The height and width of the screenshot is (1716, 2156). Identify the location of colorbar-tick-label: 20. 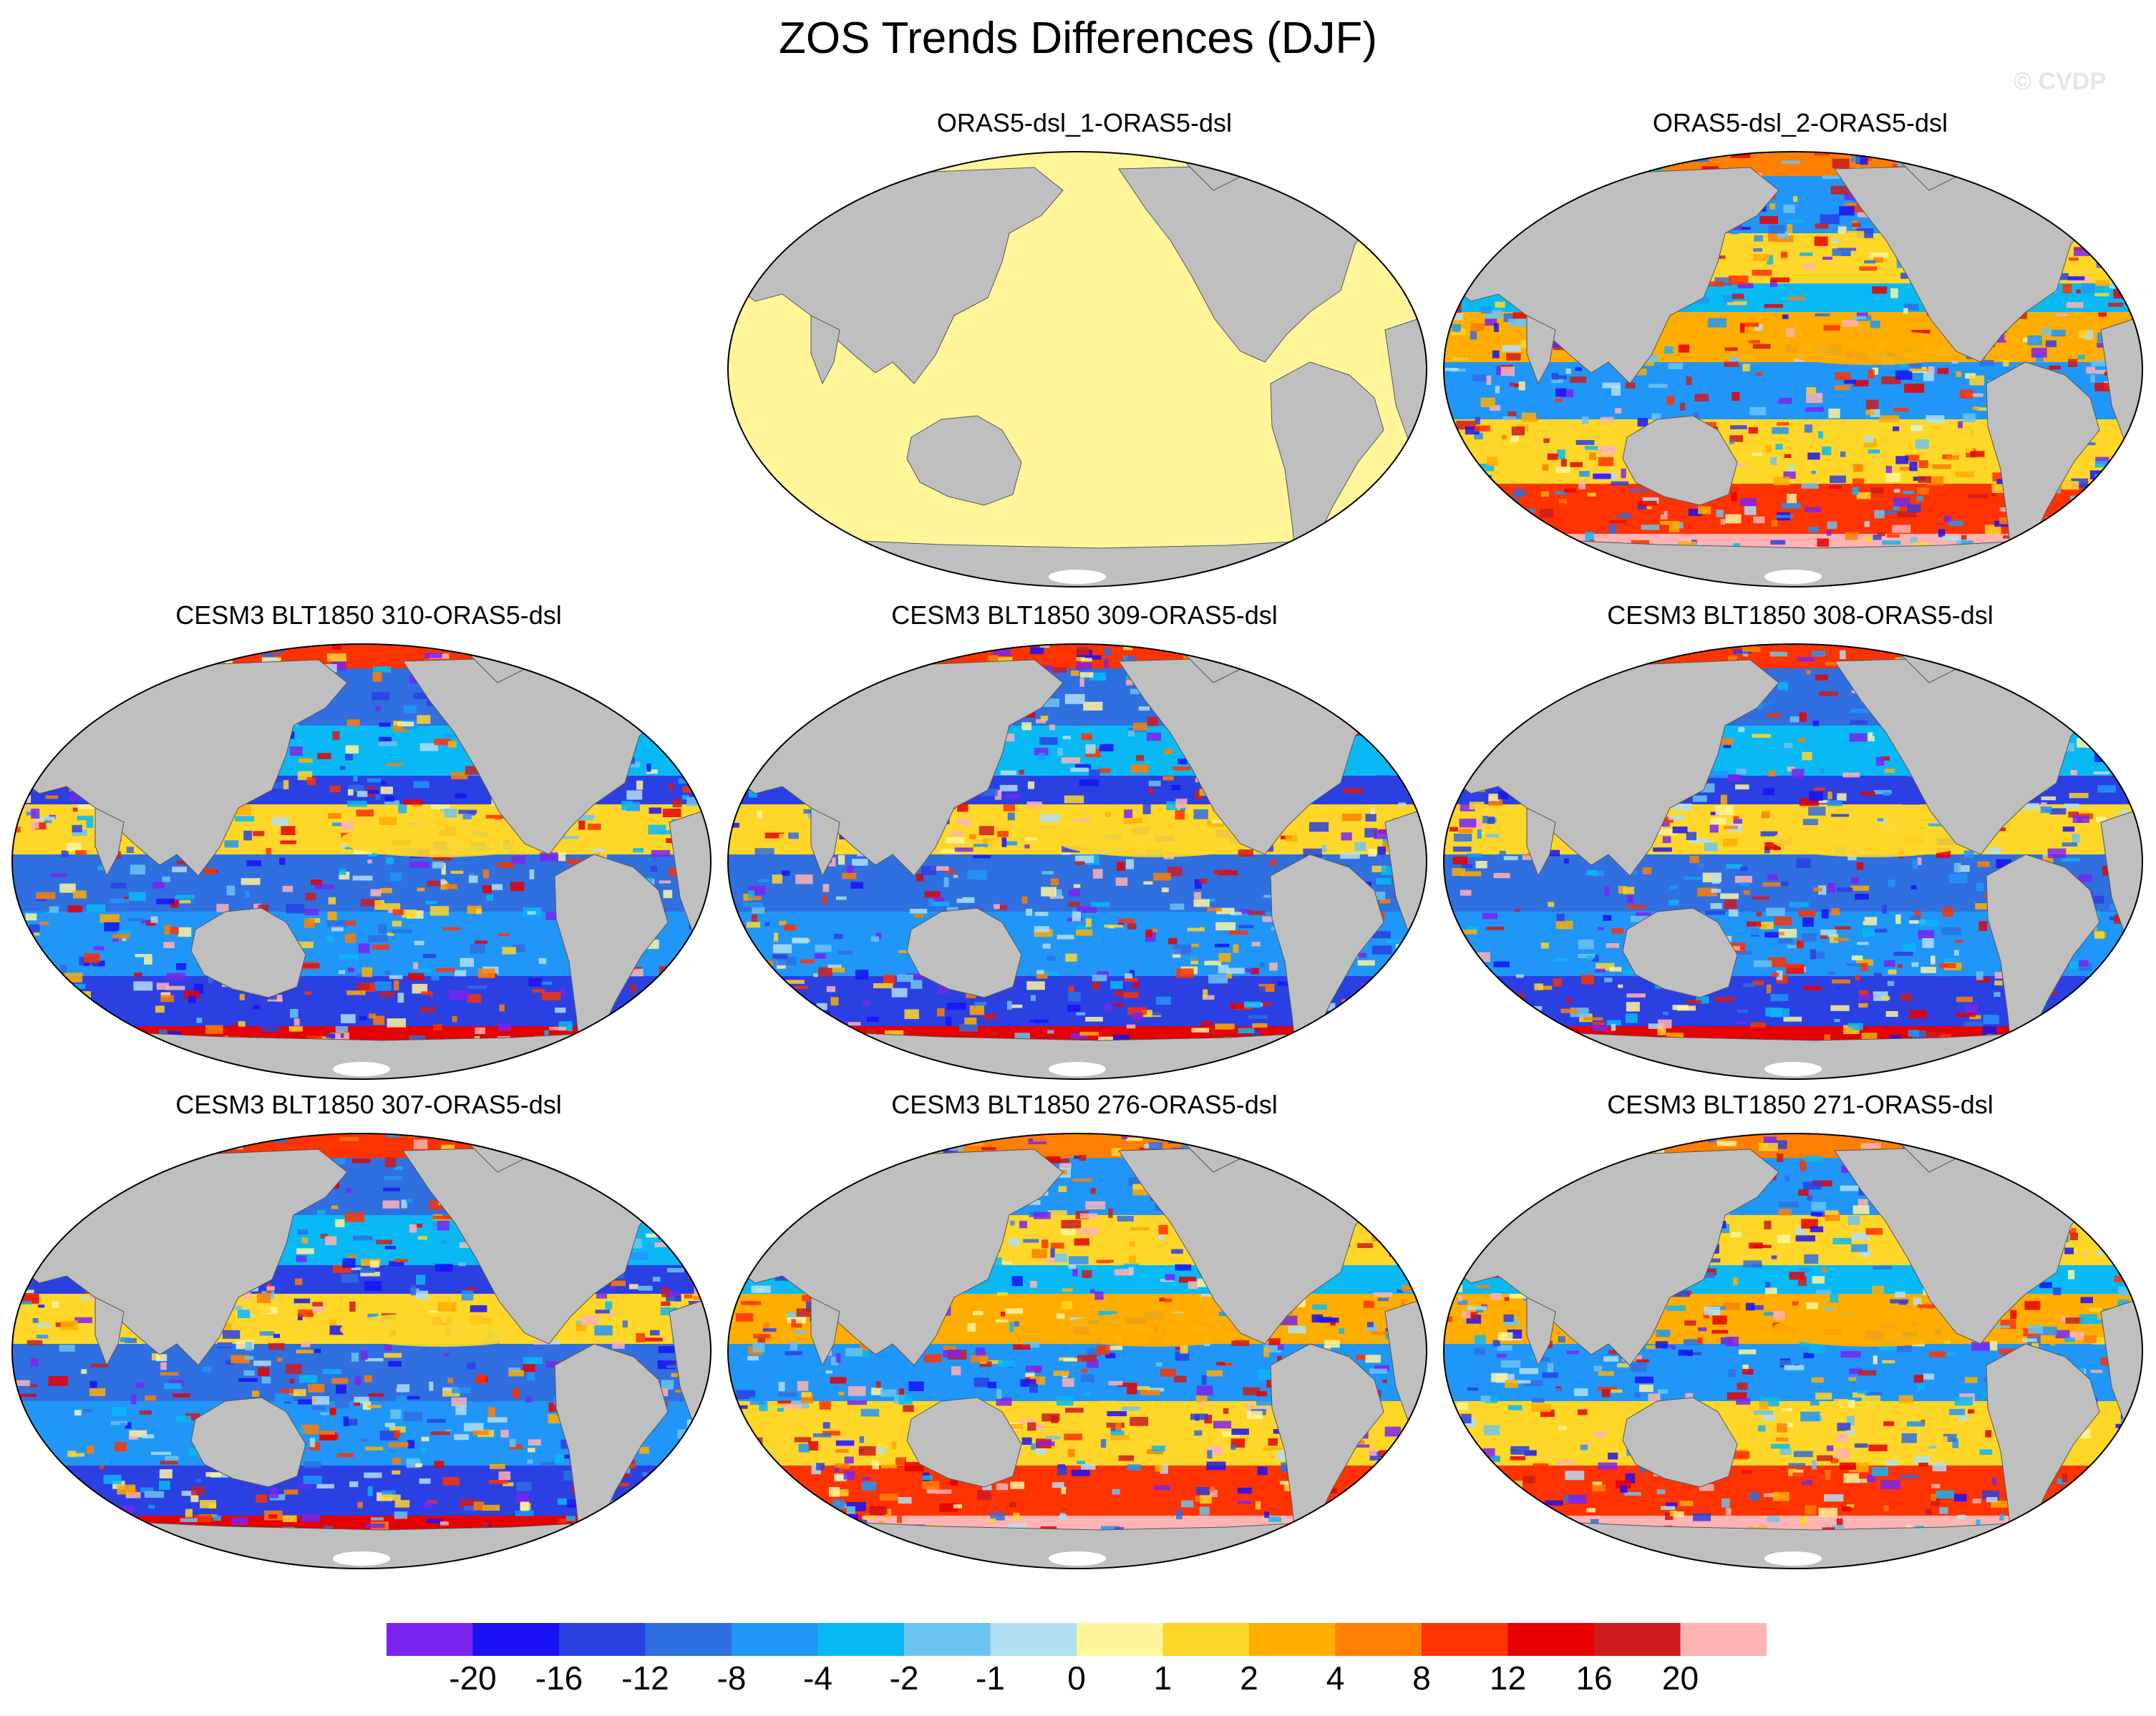
(1680, 1678).